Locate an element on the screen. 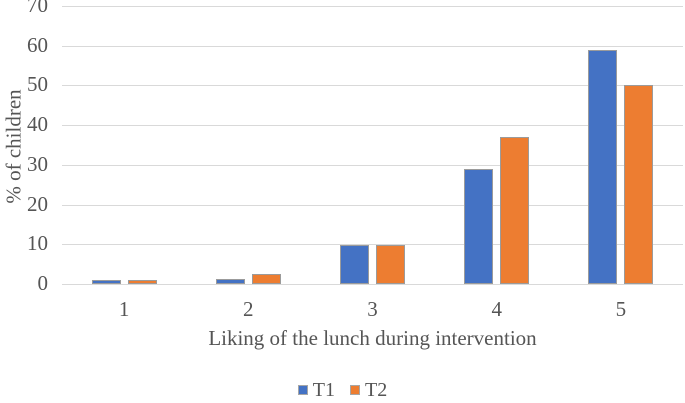  x-tick-label-2: 2 is located at coordinates (248, 309).